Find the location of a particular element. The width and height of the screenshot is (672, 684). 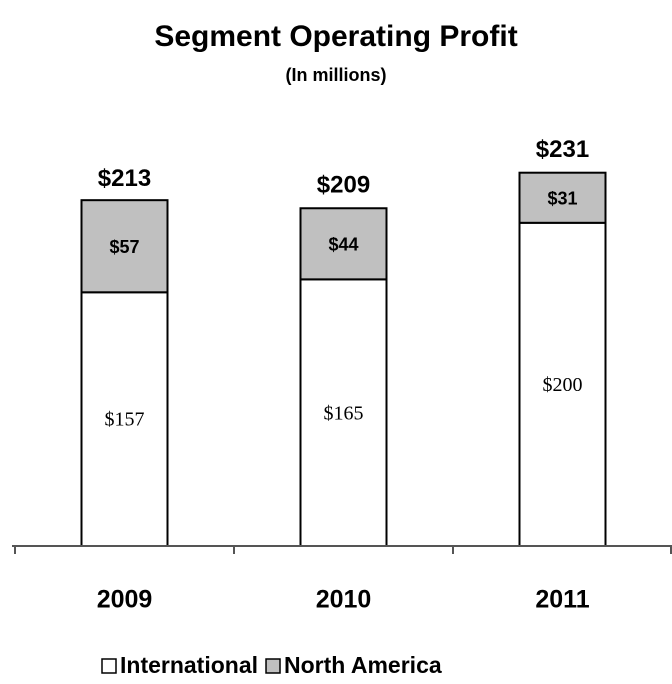

legend-label: International is located at coordinates (189, 665).